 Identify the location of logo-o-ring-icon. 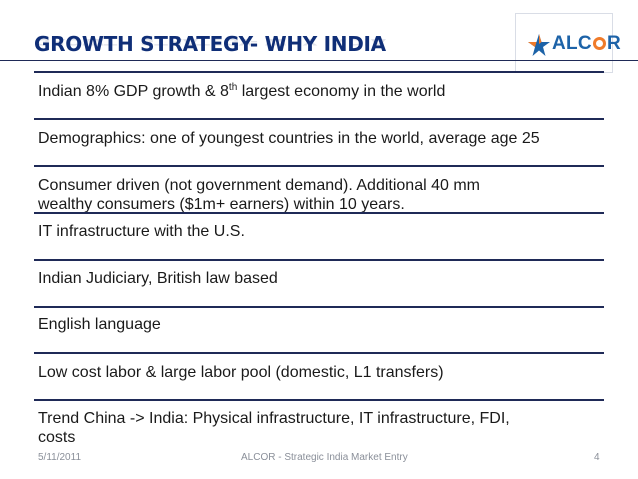
(599, 43).